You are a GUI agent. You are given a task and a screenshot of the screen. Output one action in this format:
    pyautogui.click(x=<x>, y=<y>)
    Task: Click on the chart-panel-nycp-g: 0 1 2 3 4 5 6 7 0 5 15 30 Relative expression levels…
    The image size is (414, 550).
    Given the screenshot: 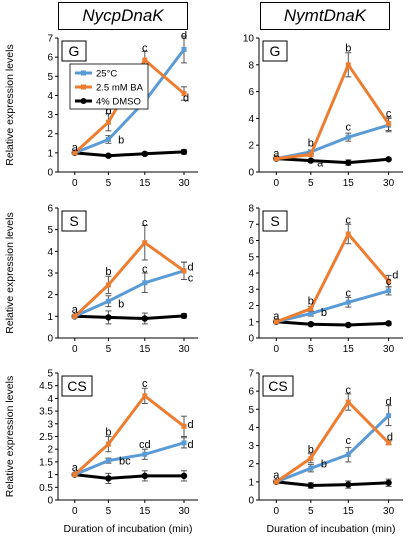 What is the action you would take?
    pyautogui.click(x=101, y=109)
    